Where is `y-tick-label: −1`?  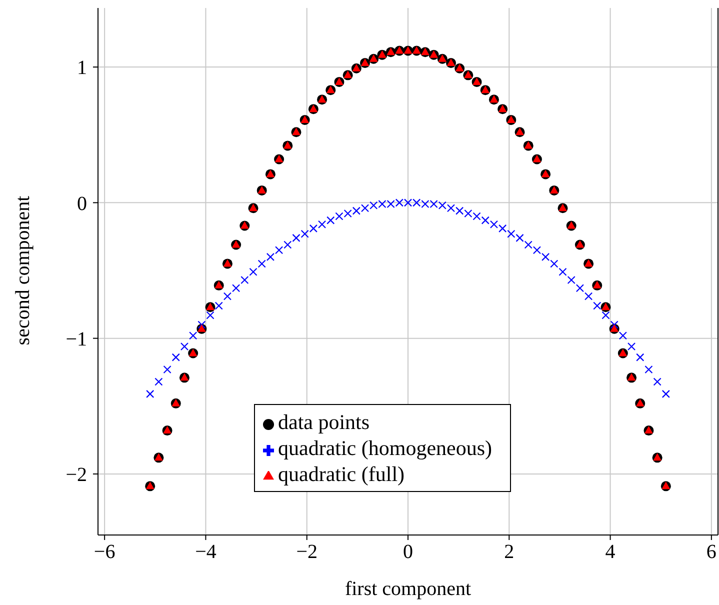
y-tick-label: −1 is located at coordinates (76, 339).